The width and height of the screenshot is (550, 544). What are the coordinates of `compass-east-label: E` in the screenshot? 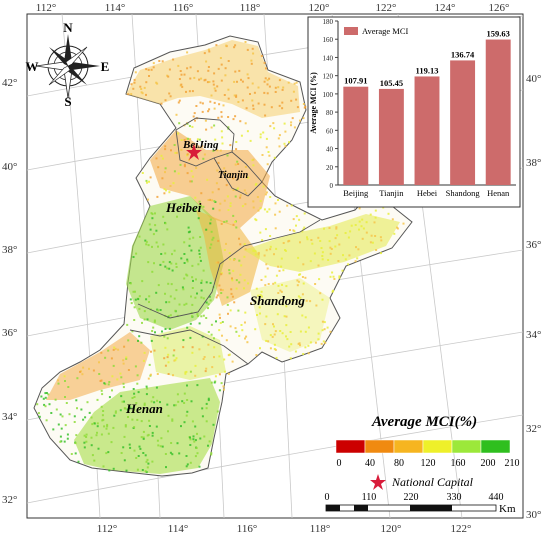 It's located at (105, 66).